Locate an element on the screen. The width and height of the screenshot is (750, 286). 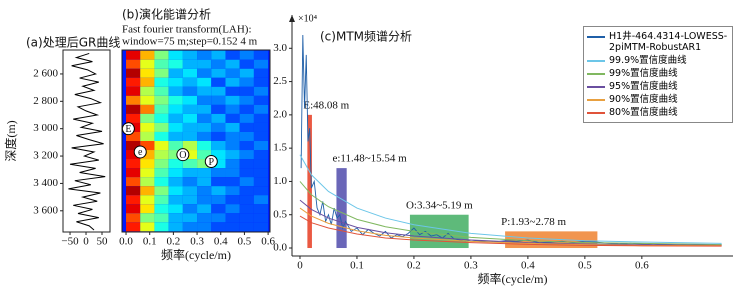
y-tick-label: 0.5 is located at coordinates (280, 214).